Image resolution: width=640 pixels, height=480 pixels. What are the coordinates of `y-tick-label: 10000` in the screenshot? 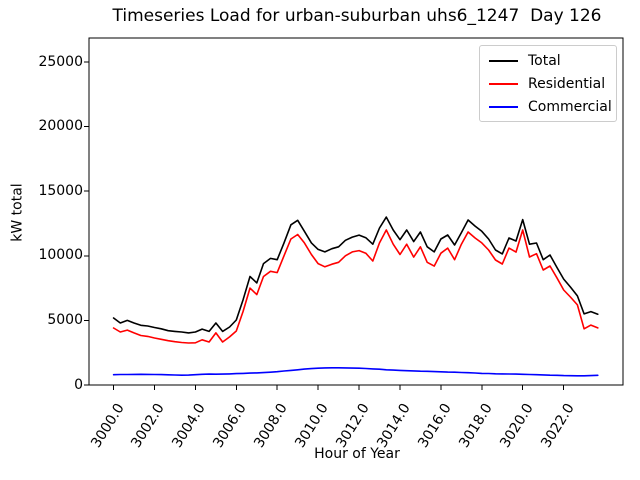 It's located at (60, 255).